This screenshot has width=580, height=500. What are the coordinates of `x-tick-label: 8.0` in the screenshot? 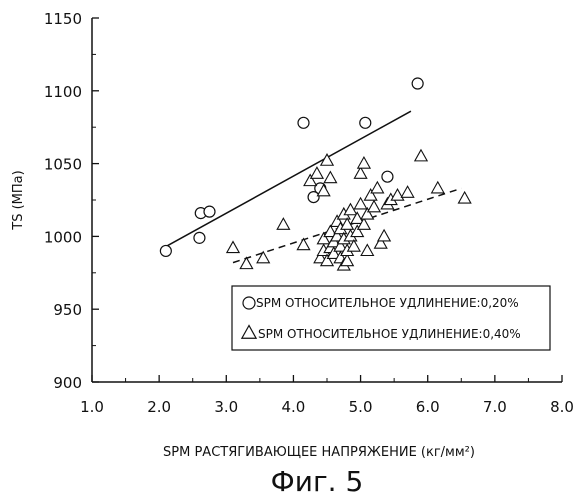 It's located at (562, 407).